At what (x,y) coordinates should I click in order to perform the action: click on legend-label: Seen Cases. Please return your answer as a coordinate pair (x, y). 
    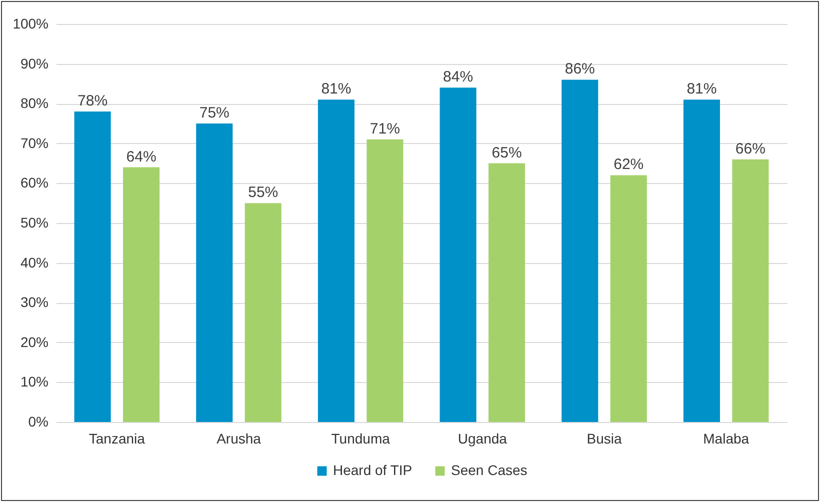
    Looking at the image, I should click on (489, 470).